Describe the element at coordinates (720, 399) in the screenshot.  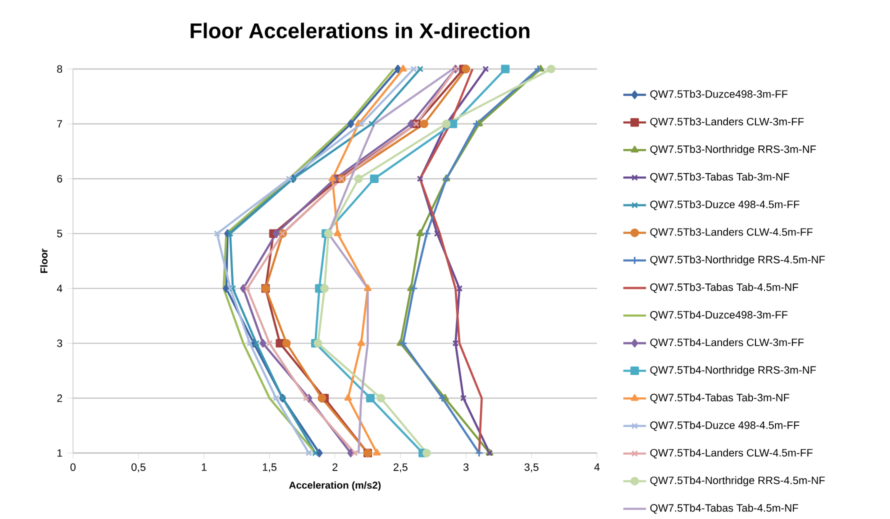
I see `legend-label: QW7.5Tb4-Tabas Tab-3m-NF` at that location.